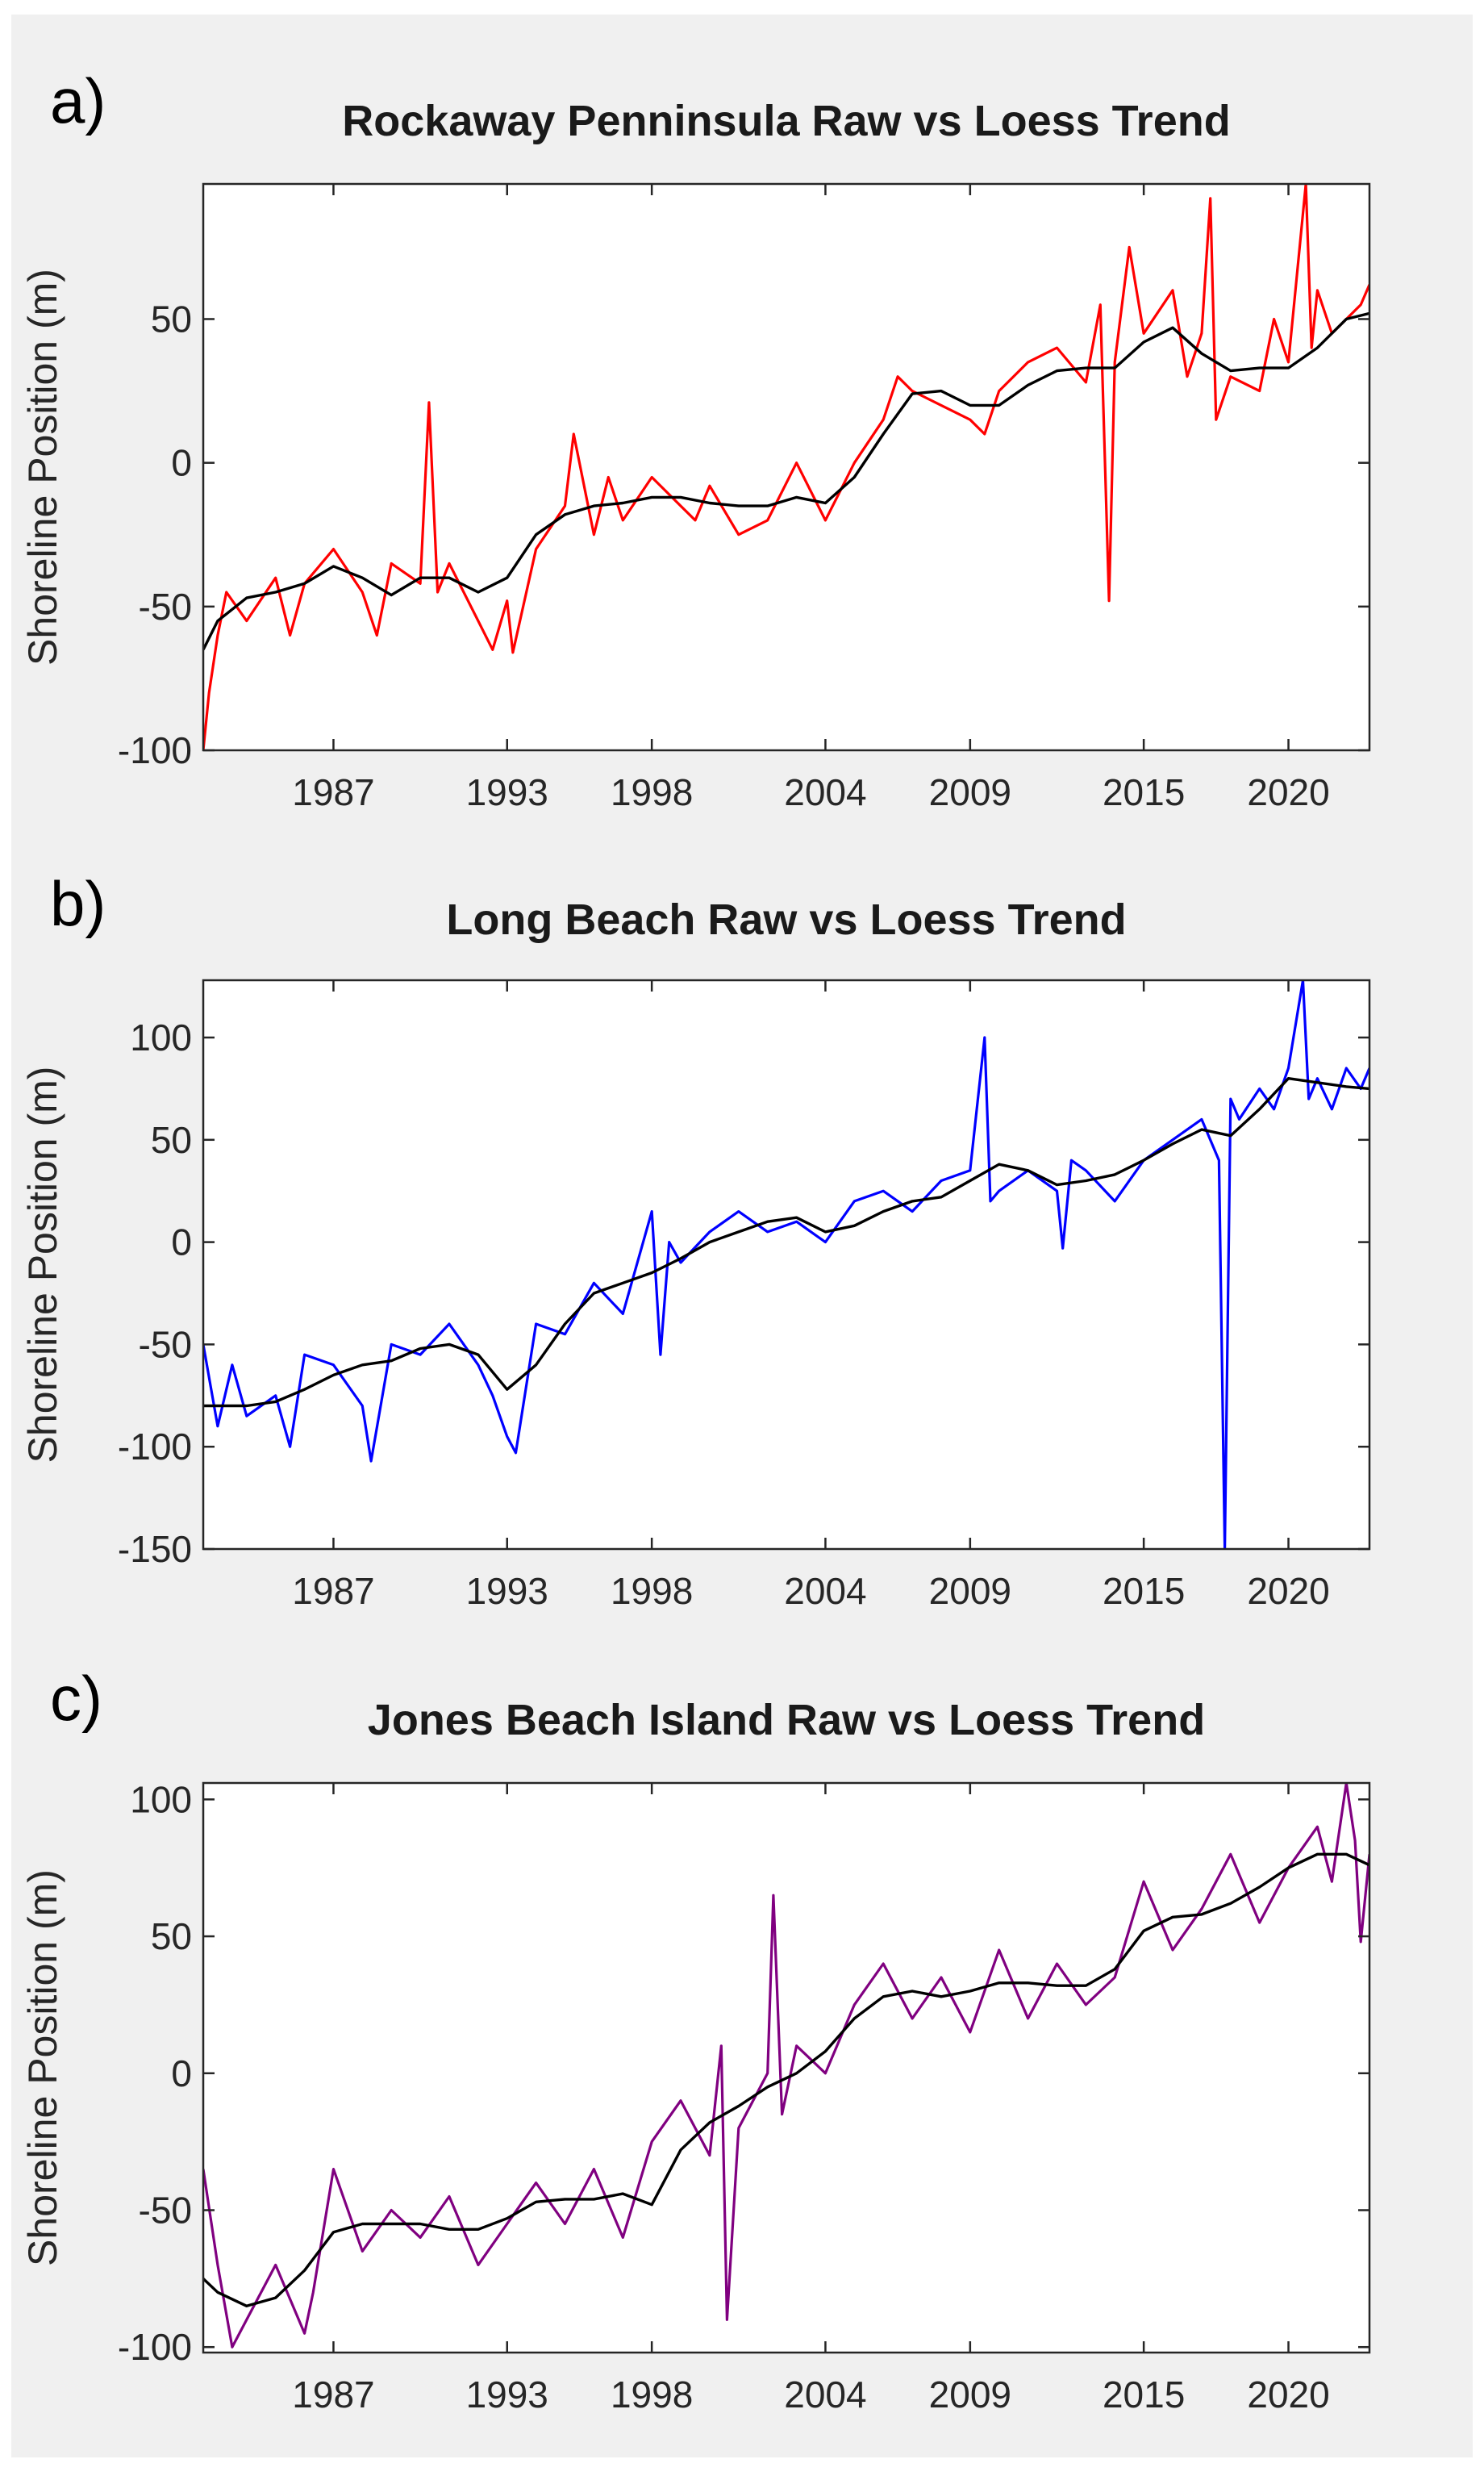 The width and height of the screenshot is (1484, 2476). I want to click on chart-title: Long Beach Raw vs Loess Trend, so click(786, 920).